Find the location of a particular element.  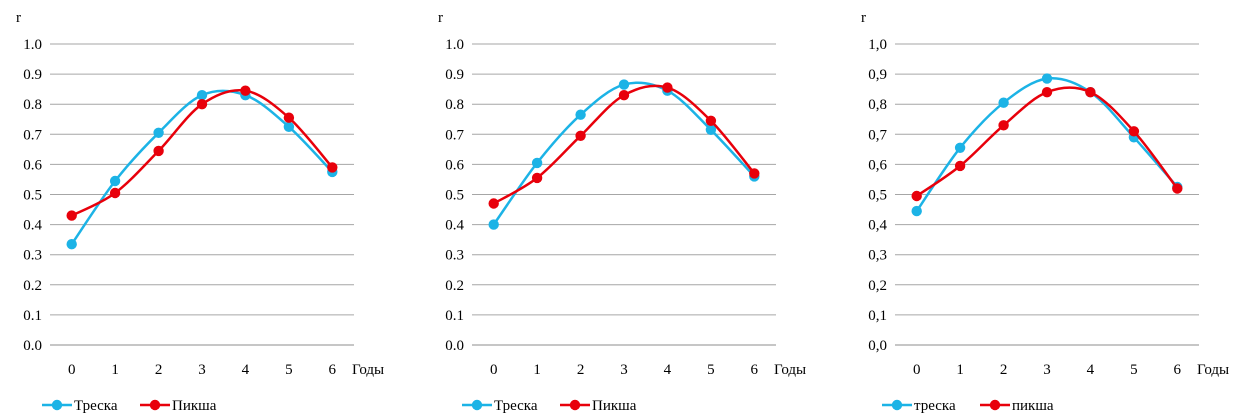

y-tick-label: 0,6 is located at coordinates (877, 165).